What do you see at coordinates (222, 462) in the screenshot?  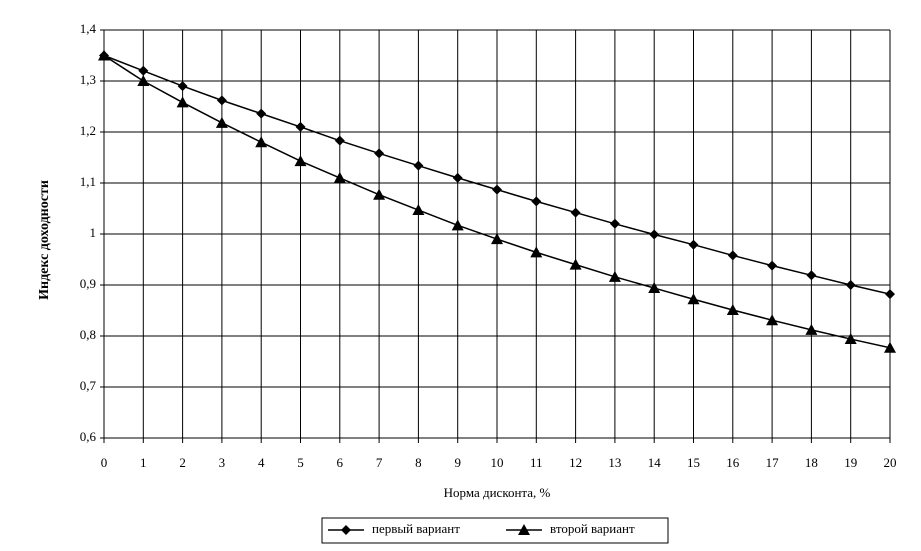 I see `x-tick-label: 3` at bounding box center [222, 462].